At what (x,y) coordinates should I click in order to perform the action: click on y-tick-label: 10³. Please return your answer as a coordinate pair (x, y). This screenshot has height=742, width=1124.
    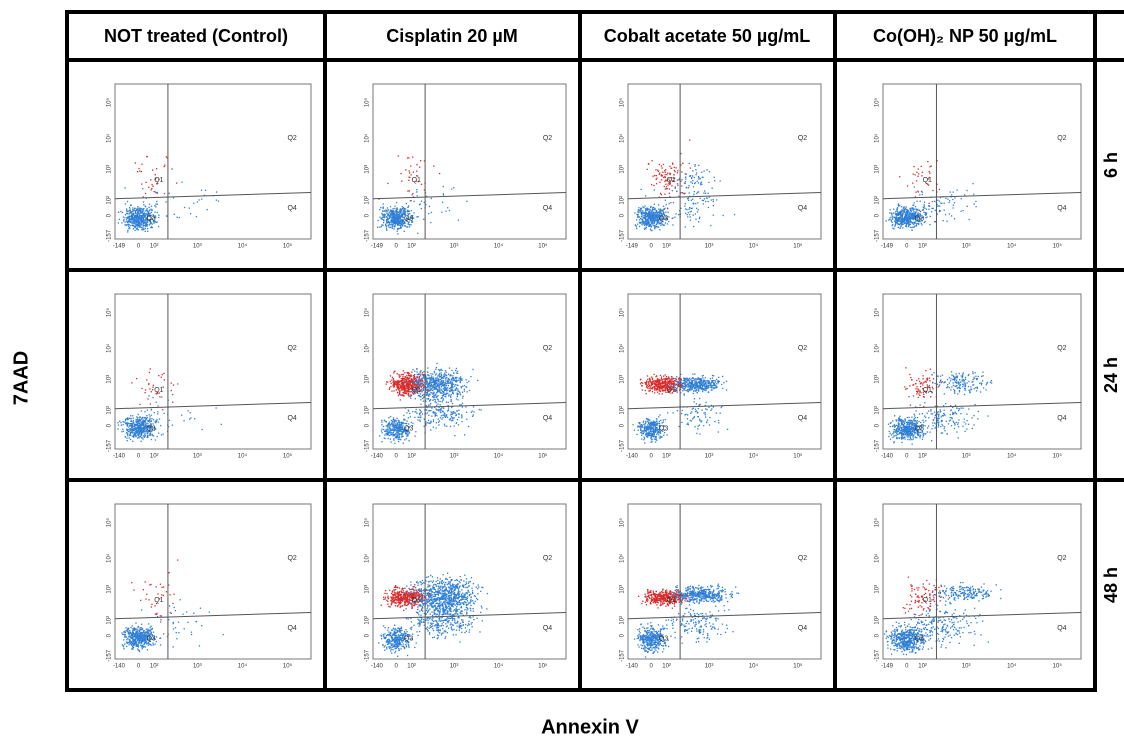
    Looking at the image, I should click on (368, 169).